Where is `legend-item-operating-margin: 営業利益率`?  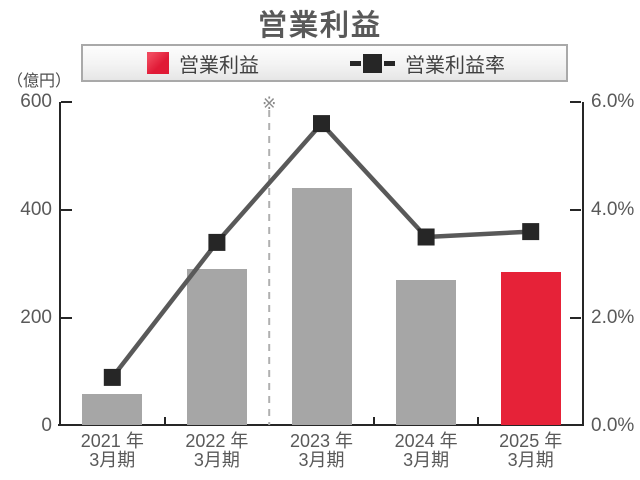
legend-item-operating-margin: 営業利益率 is located at coordinates (427, 63).